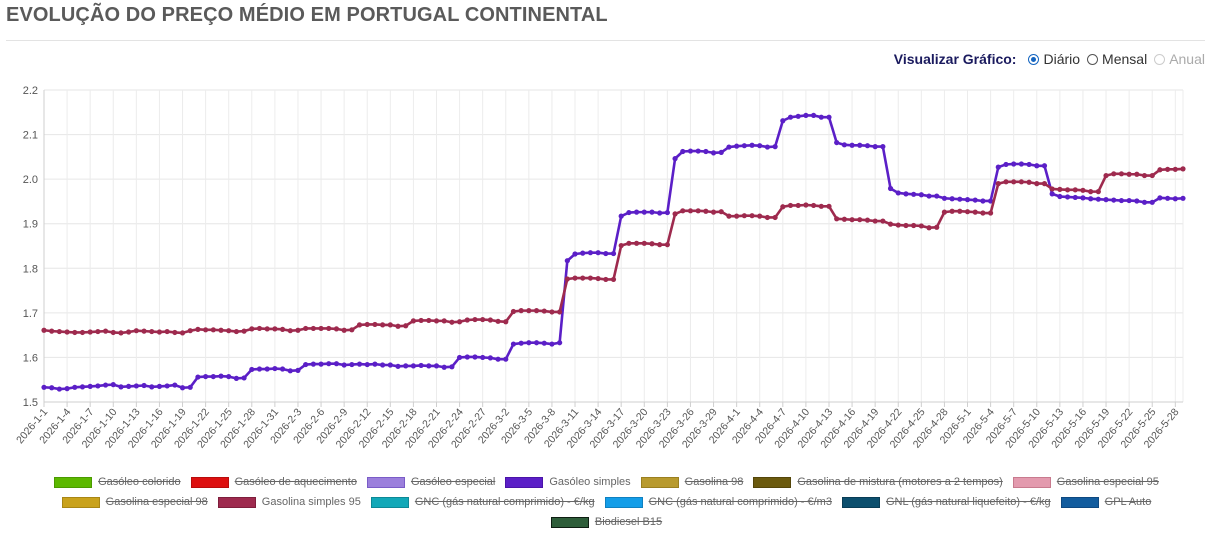 The width and height of the screenshot is (1213, 539). Describe the element at coordinates (878, 482) in the screenshot. I see `legend-item-gasolina-mistura: Gasolina de mistura (motores a 2 tempos)` at that location.